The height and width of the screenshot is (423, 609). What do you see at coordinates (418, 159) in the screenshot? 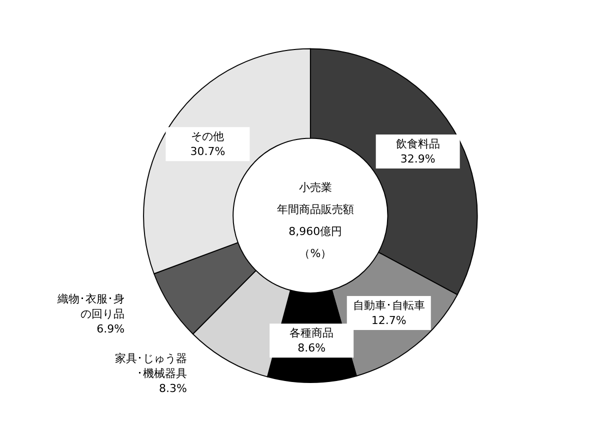
I see `data-label: 32.9%` at bounding box center [418, 159].